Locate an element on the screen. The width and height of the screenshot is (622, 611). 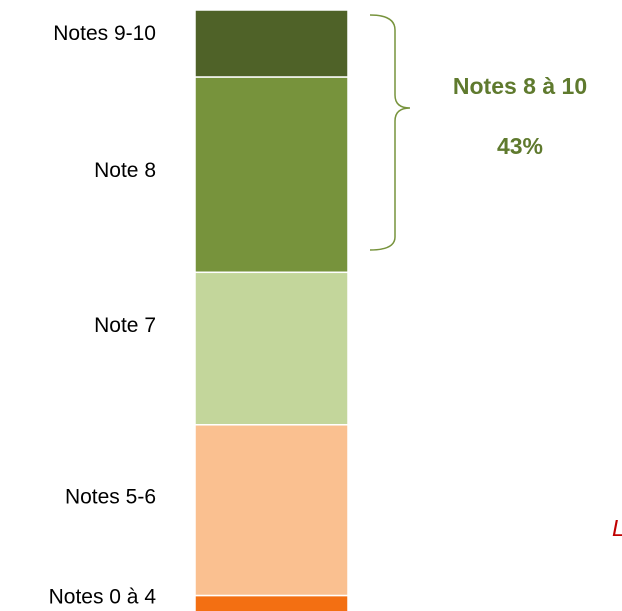
category-label: Notes 0 à 4 is located at coordinates (103, 596).